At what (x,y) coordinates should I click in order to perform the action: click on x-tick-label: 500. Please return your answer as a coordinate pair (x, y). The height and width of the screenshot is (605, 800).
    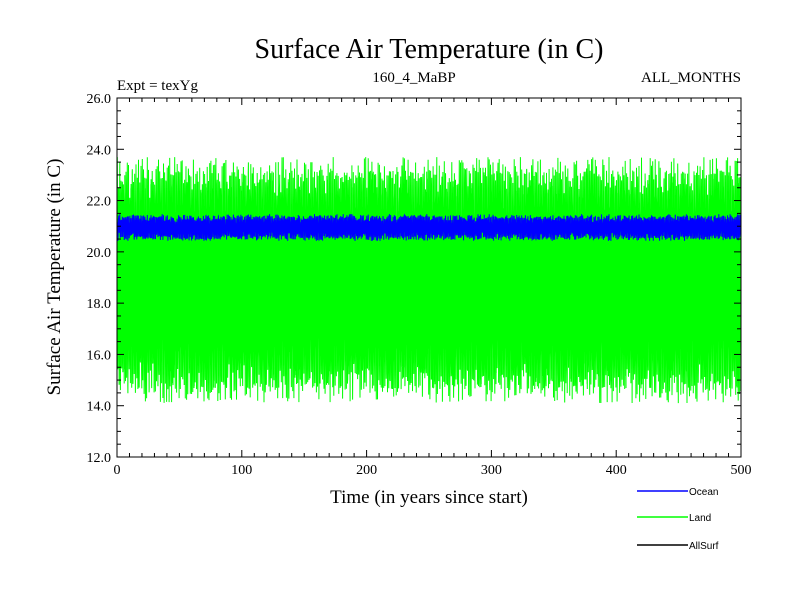
    Looking at the image, I should click on (741, 470).